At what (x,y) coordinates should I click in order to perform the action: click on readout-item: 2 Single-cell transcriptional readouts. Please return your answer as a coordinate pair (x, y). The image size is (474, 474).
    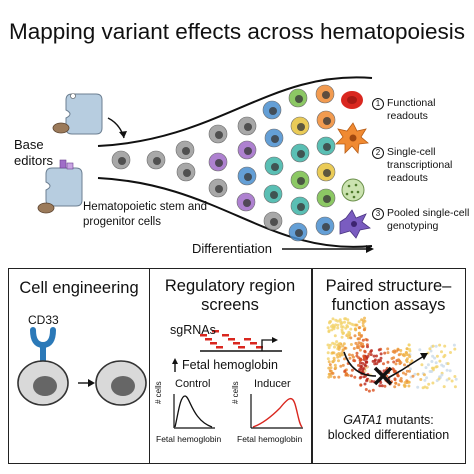
    Looking at the image, I should click on (420, 165).